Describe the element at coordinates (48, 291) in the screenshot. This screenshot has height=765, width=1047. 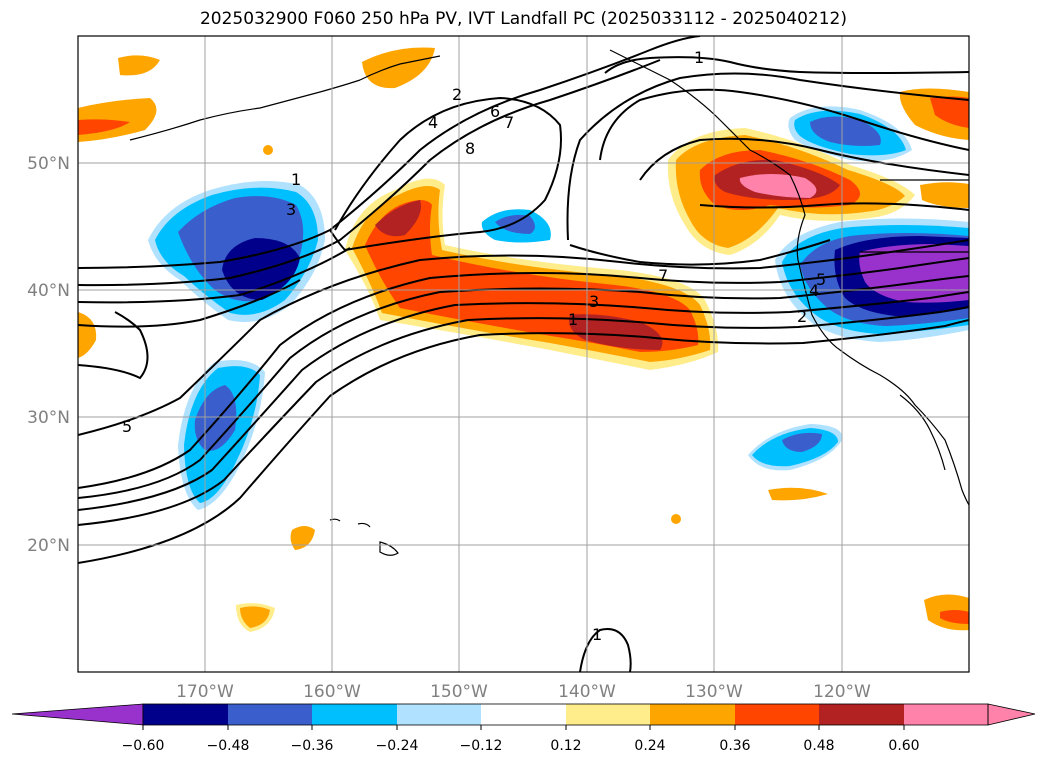
I see `lat-label-40n: 40°N` at that location.